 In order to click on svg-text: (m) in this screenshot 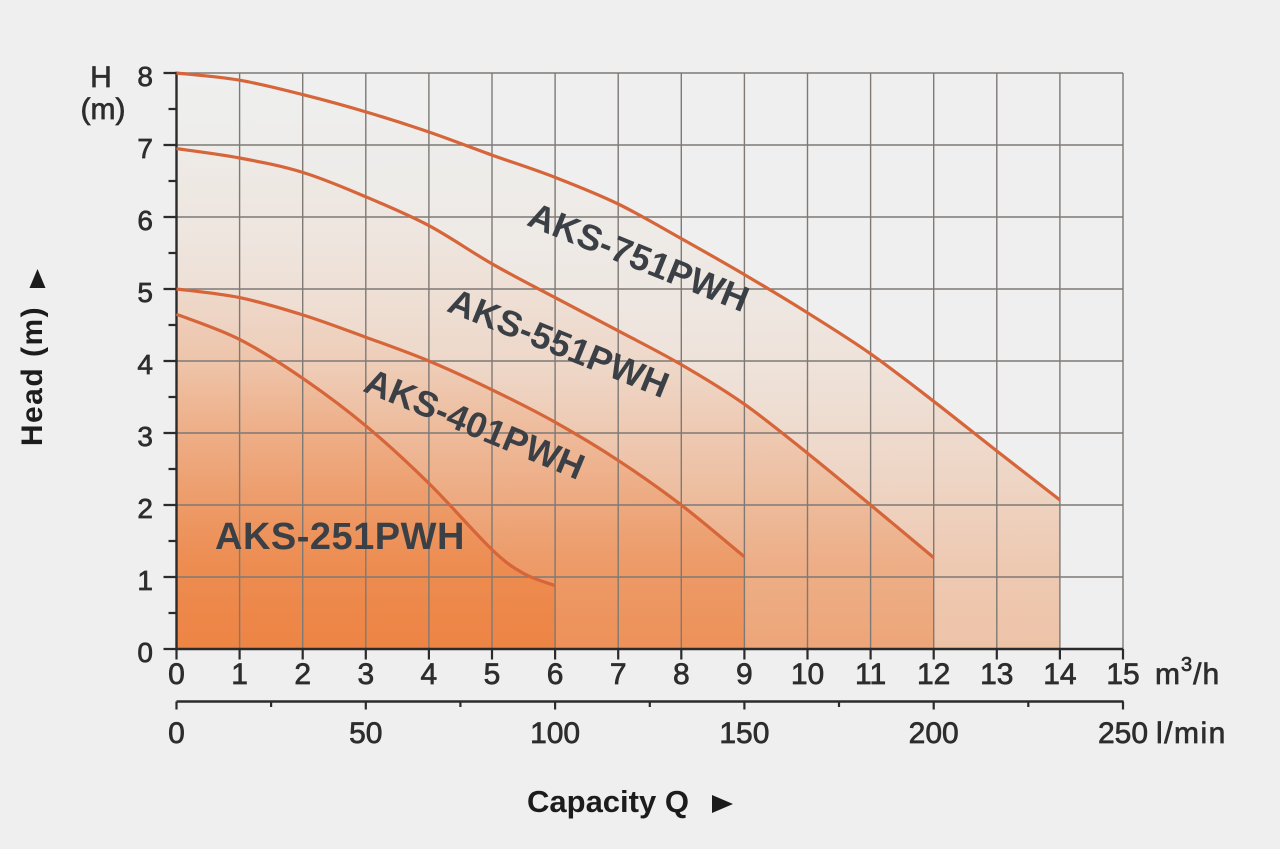, I will do `click(103, 109)`.